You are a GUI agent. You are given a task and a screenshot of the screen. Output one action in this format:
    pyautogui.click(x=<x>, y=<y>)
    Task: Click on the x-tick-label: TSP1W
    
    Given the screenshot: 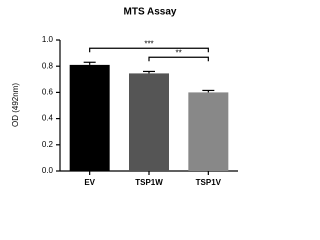 What is the action you would take?
    pyautogui.click(x=149, y=182)
    